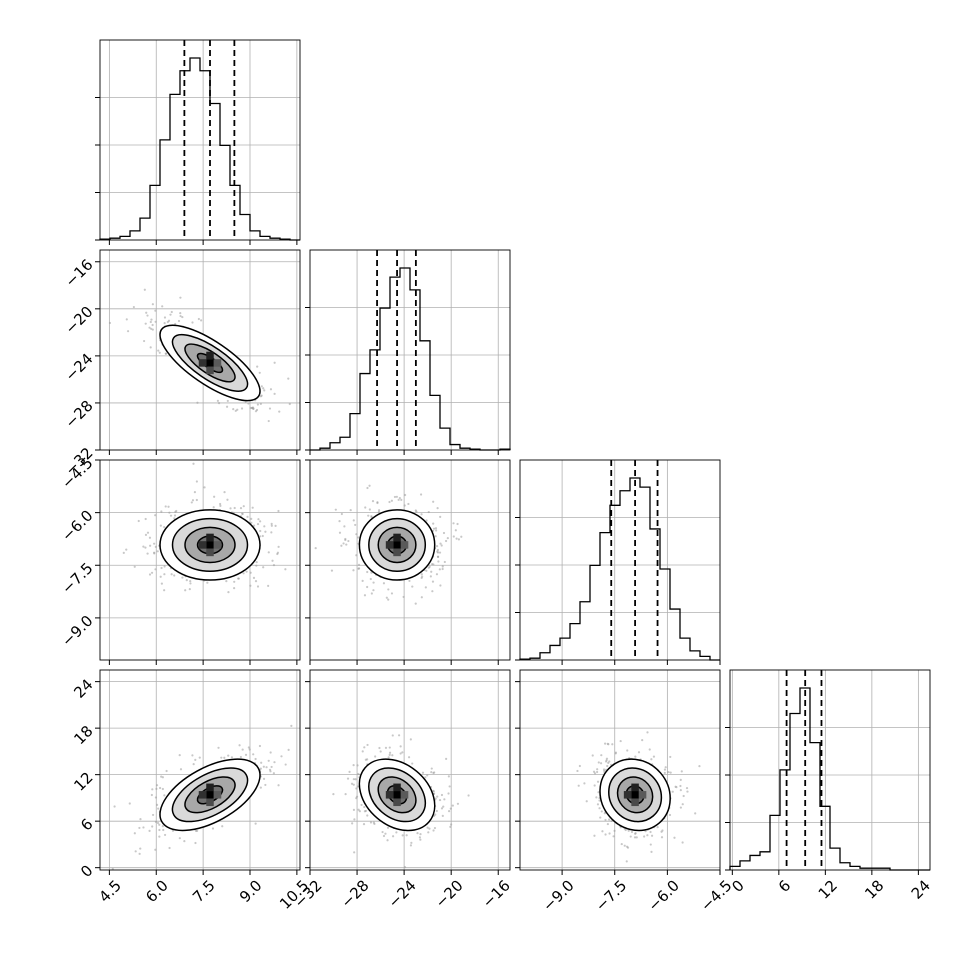 This screenshot has height=970, width=970. Describe the element at coordinates (86, 870) in the screenshot. I see `y-tick-label: 0` at that location.